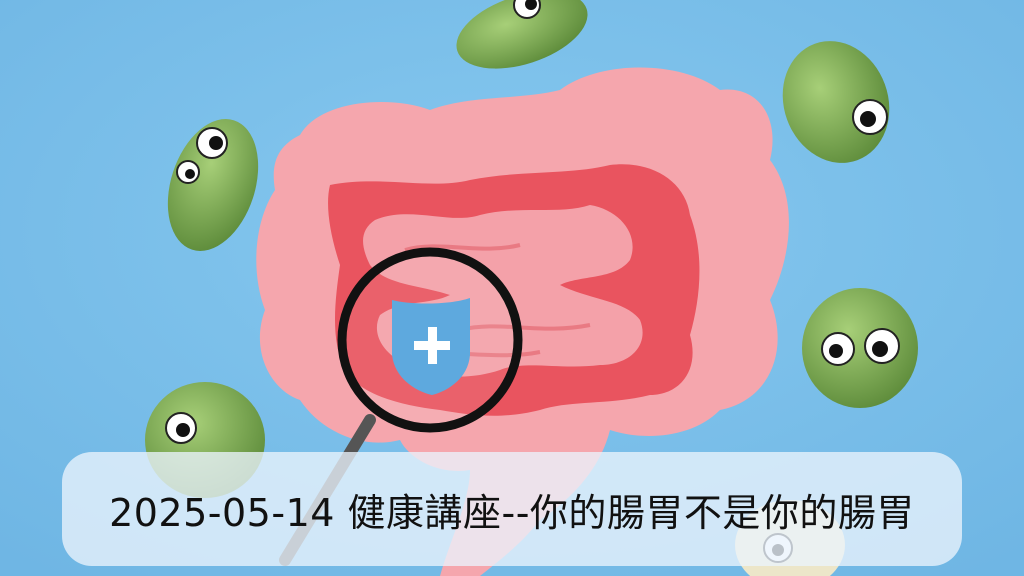  What do you see at coordinates (431, 346) in the screenshot?
I see `medical-shield-icon` at bounding box center [431, 346].